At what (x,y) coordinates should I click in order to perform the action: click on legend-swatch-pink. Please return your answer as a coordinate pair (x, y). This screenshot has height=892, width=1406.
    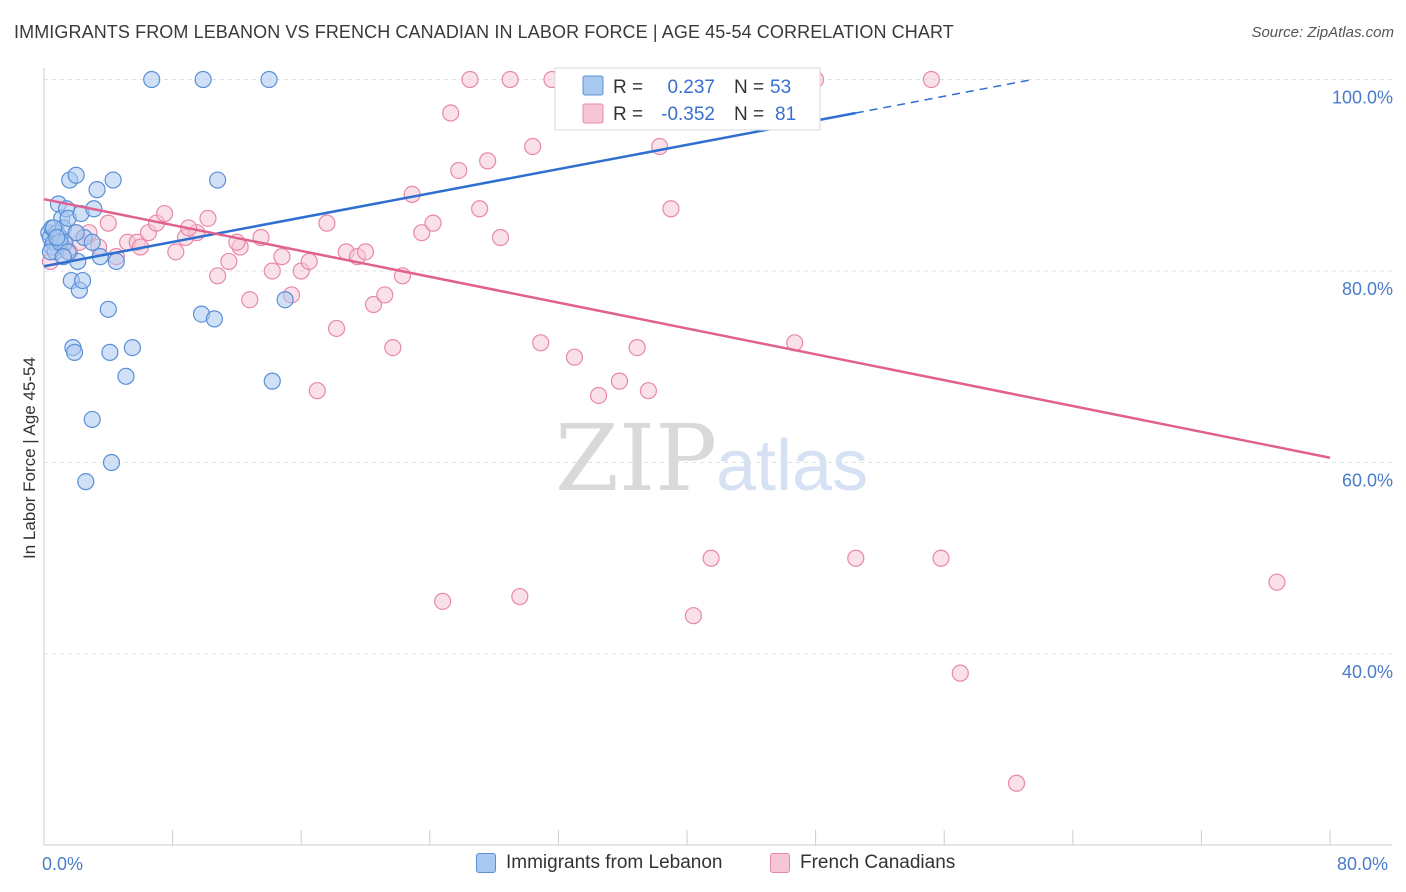
    Looking at the image, I should click on (593, 113).